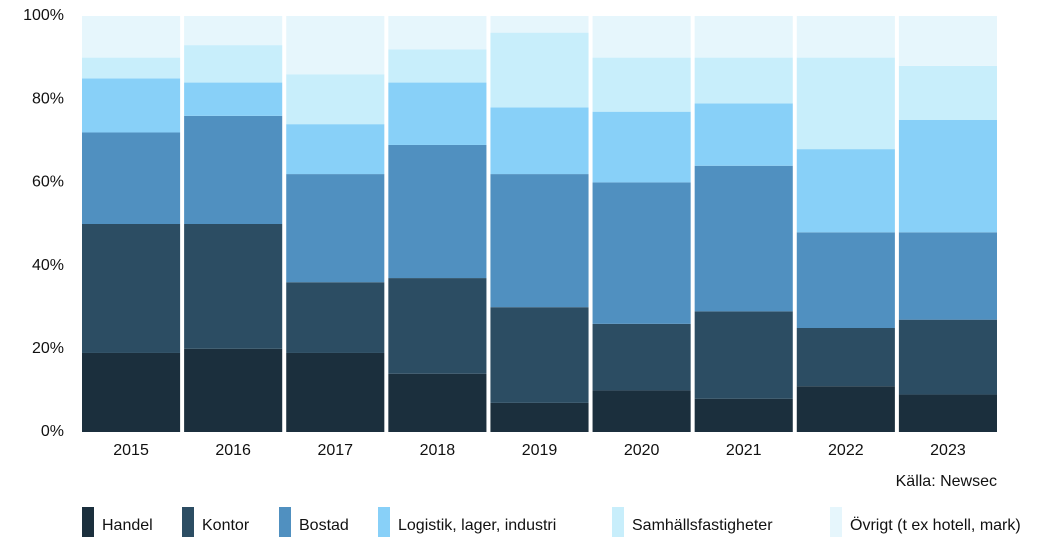 This screenshot has height=537, width=1057. What do you see at coordinates (233, 450) in the screenshot?
I see `x-tick-label: 2016` at bounding box center [233, 450].